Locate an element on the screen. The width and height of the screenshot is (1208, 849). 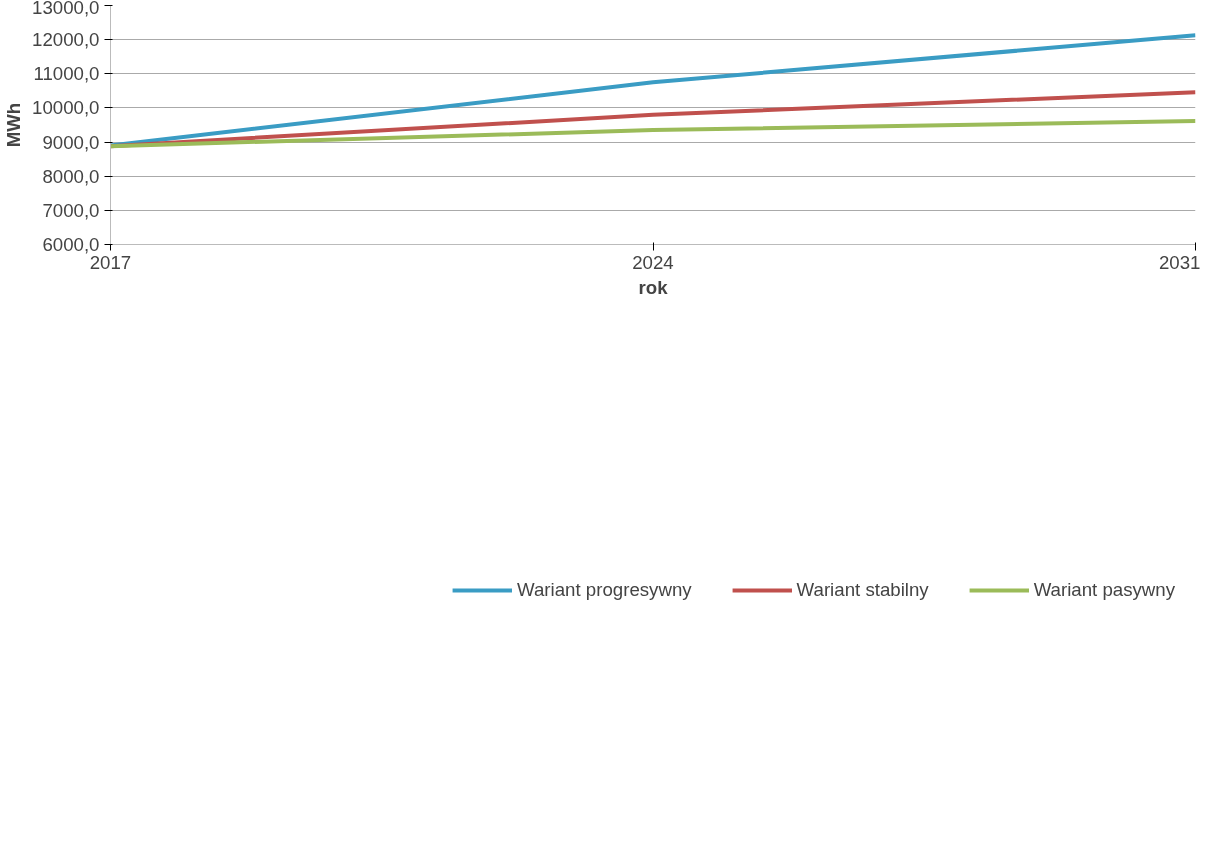
legend-label: Wariant pasywny is located at coordinates (1104, 590).